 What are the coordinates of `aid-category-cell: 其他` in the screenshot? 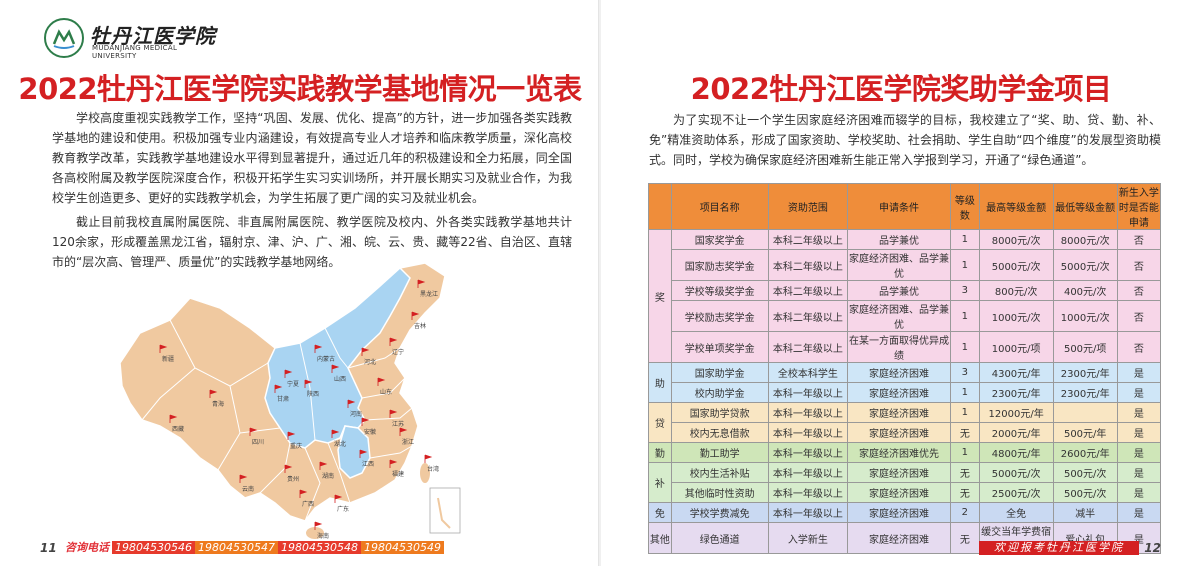 It's located at (660, 538).